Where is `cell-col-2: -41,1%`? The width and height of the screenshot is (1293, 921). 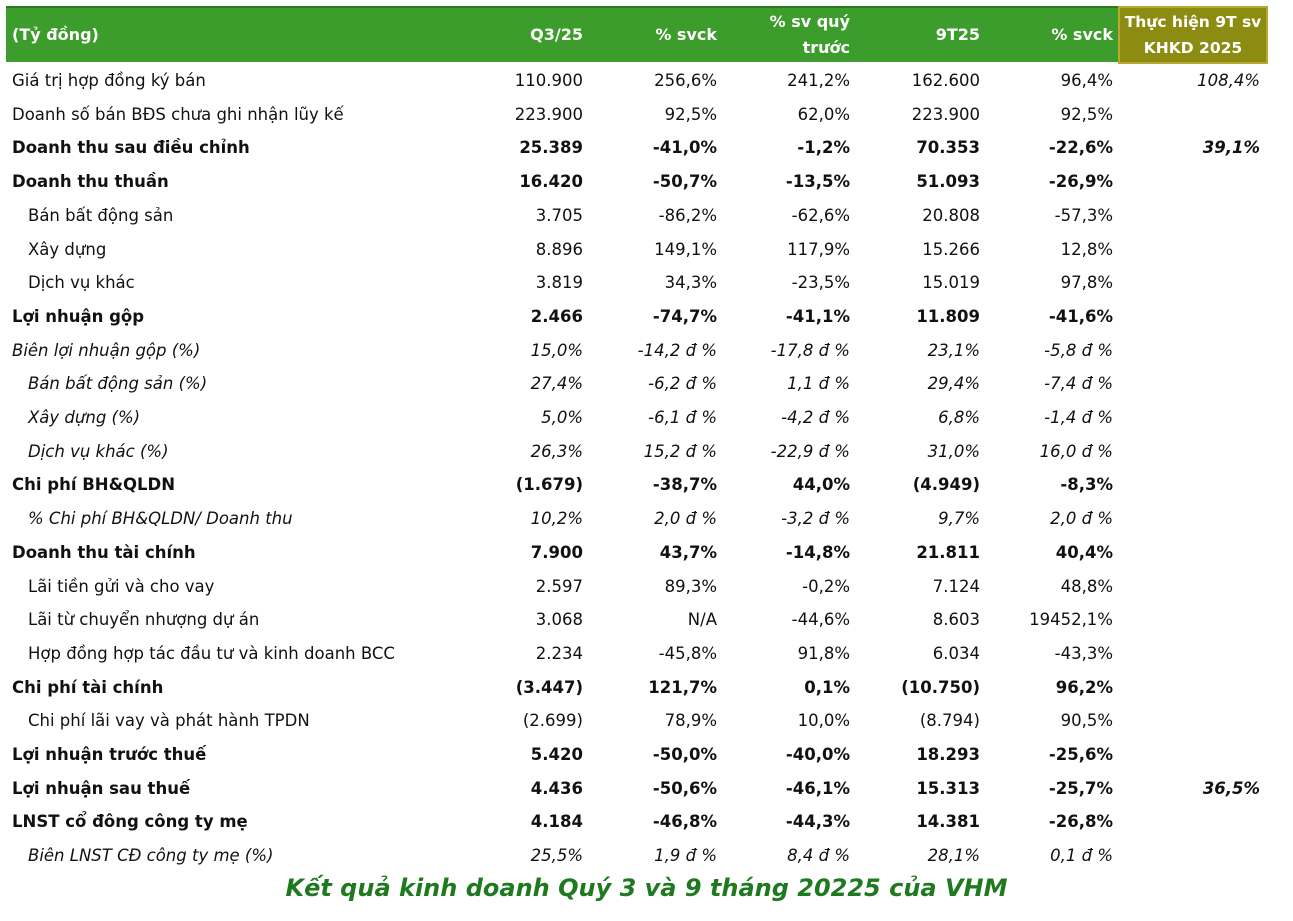
cell-col-2: -41,1% is located at coordinates (817, 316).